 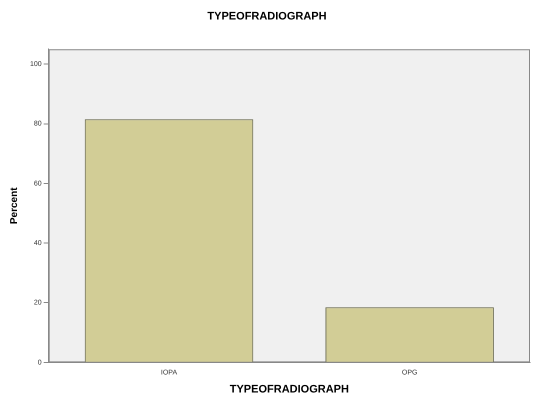 I want to click on chart-title: TYPEOFRADIOGRAPH, so click(x=267, y=16).